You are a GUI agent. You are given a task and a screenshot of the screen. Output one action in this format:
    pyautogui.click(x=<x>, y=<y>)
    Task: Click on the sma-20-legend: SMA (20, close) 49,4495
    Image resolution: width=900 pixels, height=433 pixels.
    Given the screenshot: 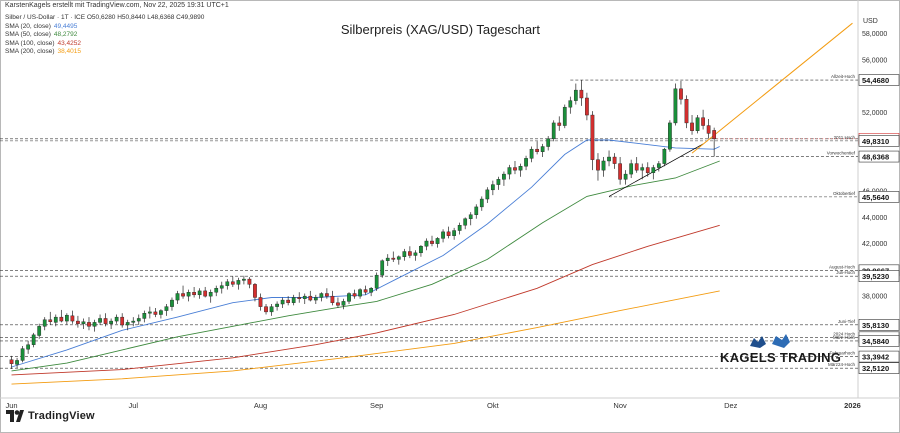 What is the action you would take?
    pyautogui.click(x=104, y=27)
    